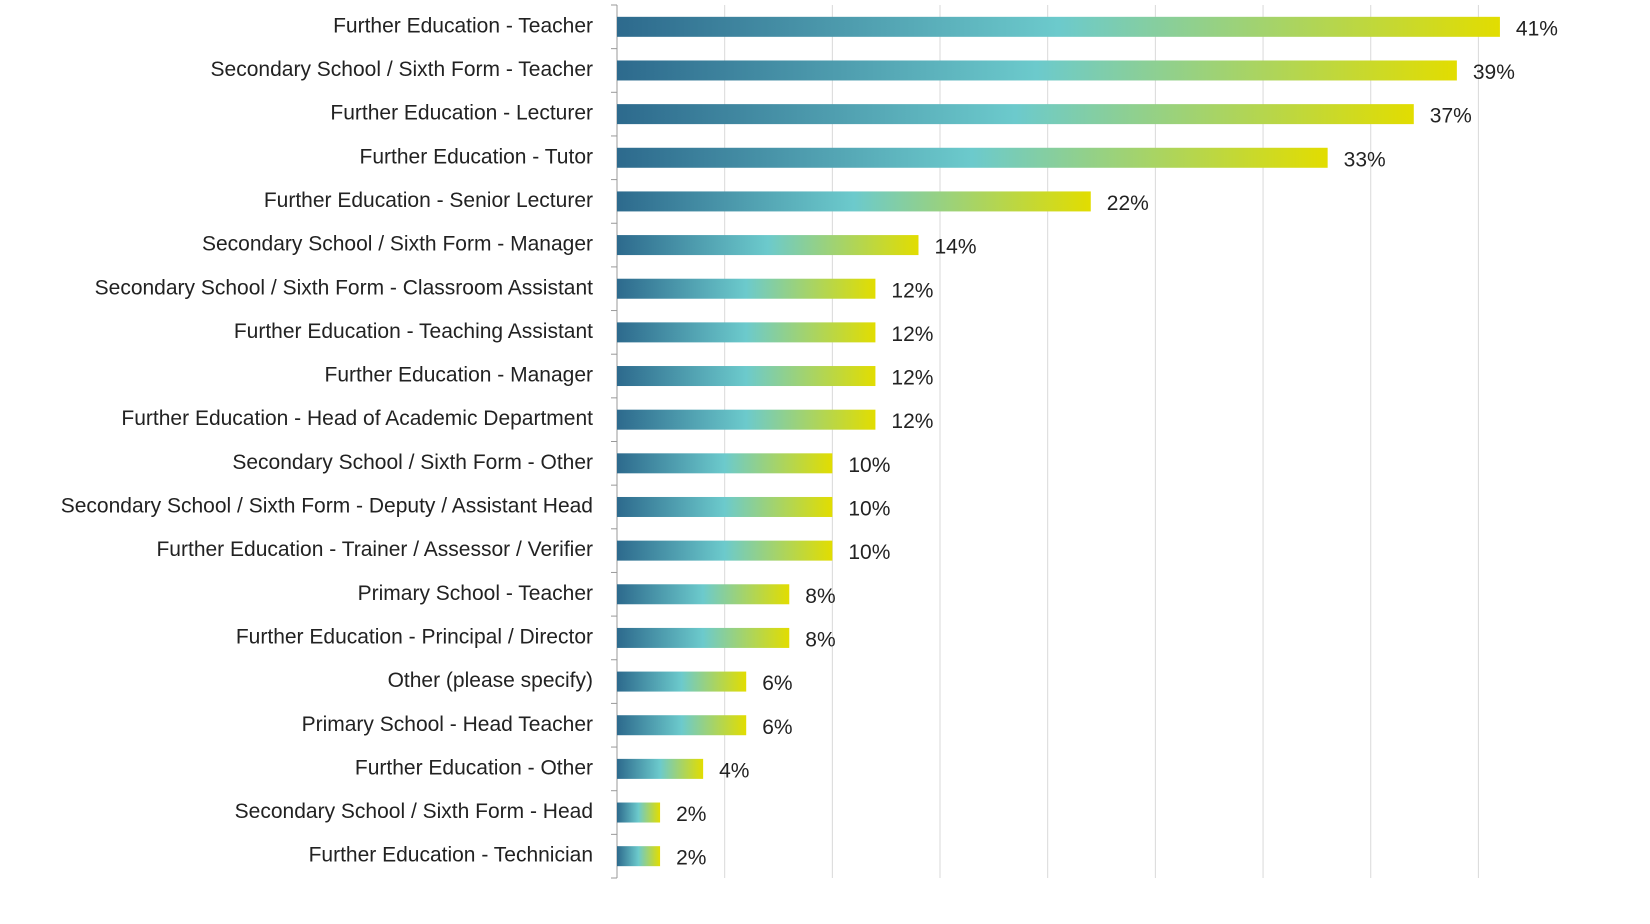 The width and height of the screenshot is (1650, 924). I want to click on category-label: Further Education - Teaching Assistant, so click(413, 331).